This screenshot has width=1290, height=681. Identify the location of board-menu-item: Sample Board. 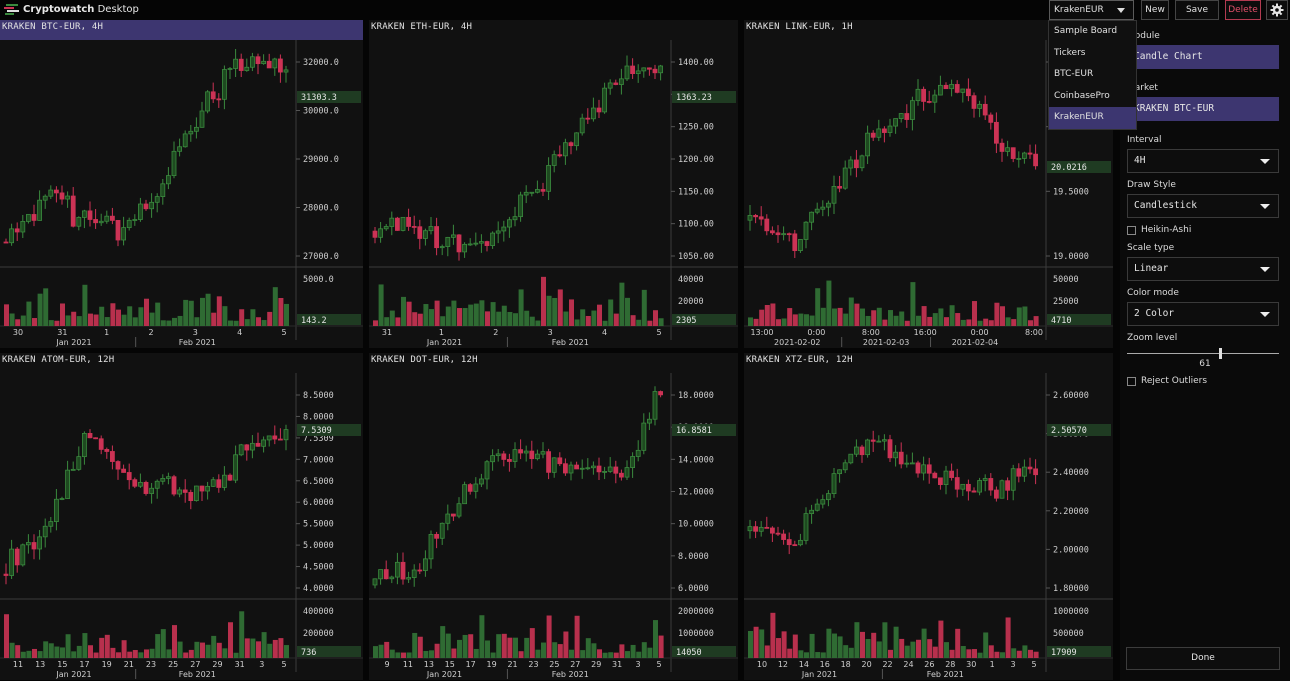
(1086, 31).